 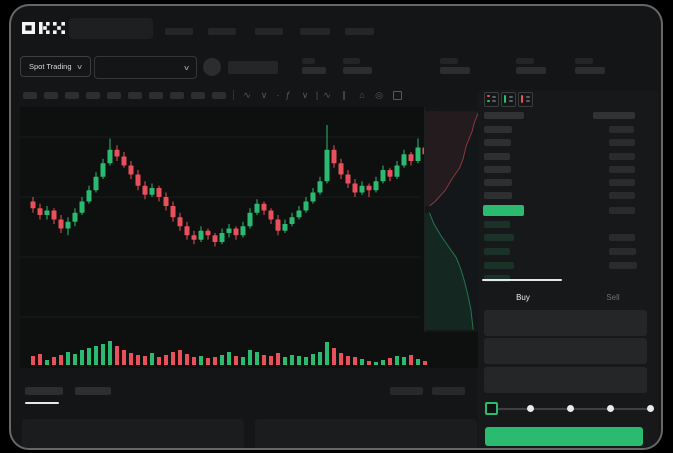 I want to click on book-combined-icon, so click(x=491, y=99).